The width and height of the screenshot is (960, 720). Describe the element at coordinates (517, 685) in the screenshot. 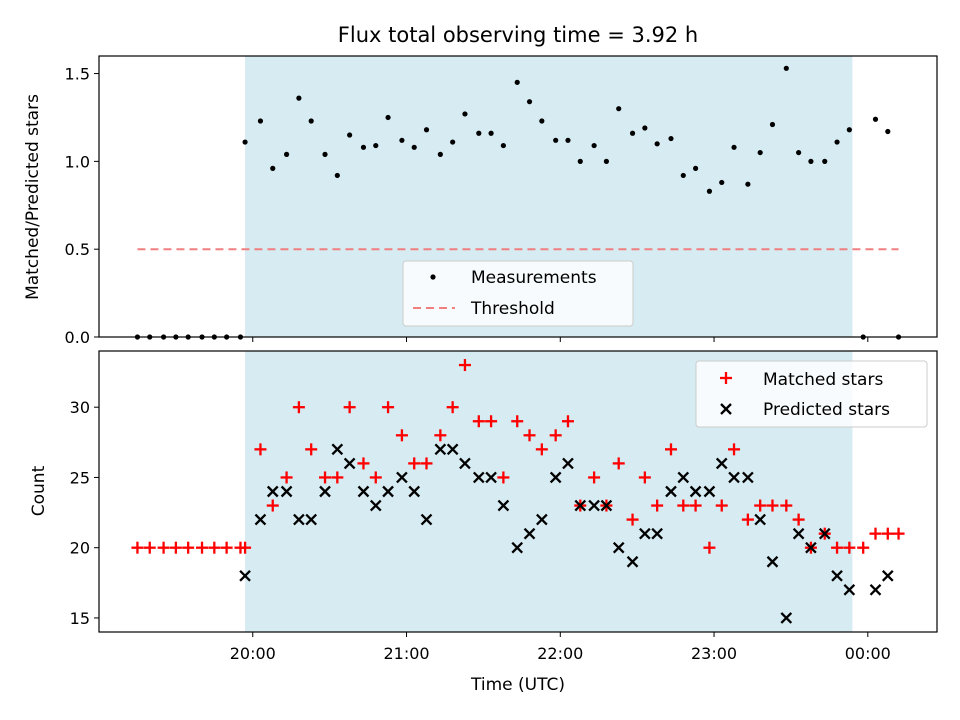

I see `x-axis-label: Time (UTC)` at that location.